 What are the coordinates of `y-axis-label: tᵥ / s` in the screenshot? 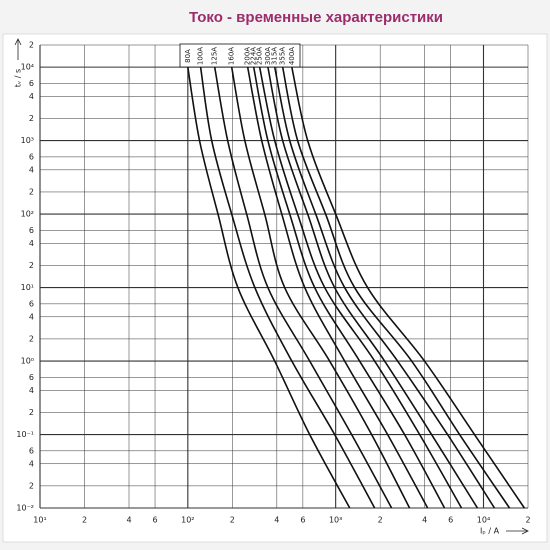 It's located at (18, 78).